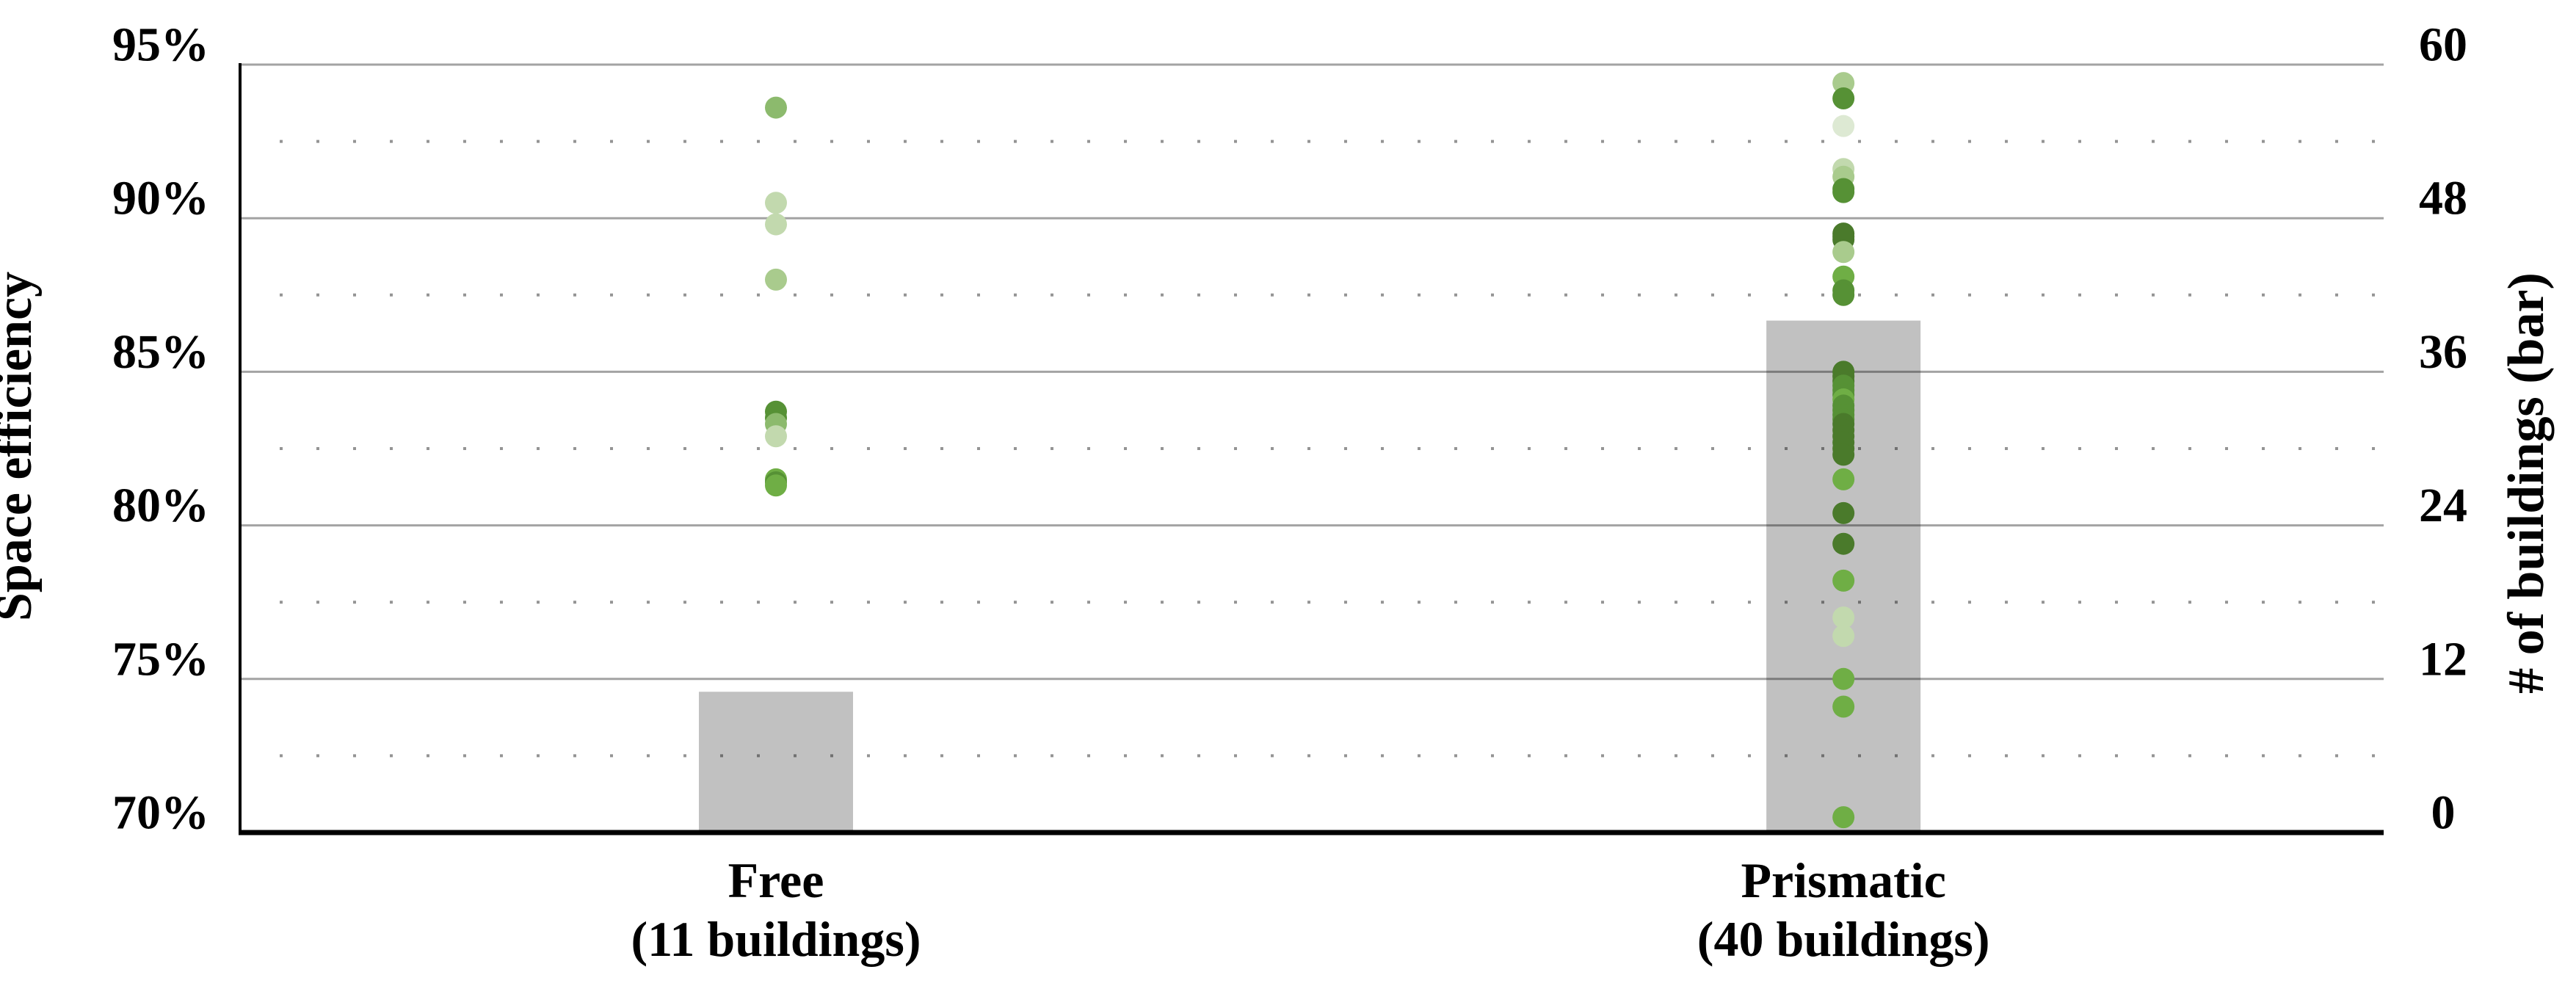 The width and height of the screenshot is (2576, 997). What do you see at coordinates (21, 446) in the screenshot?
I see `left-axis-title: Space efficiency` at bounding box center [21, 446].